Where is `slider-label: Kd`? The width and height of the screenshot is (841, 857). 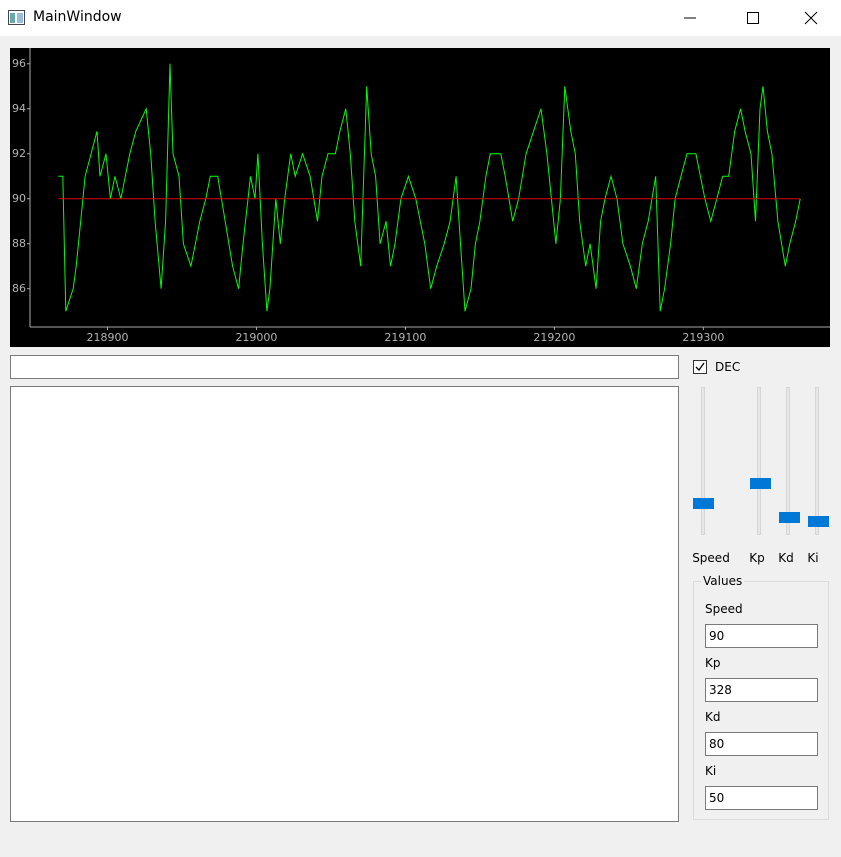 slider-label: Kd is located at coordinates (786, 558).